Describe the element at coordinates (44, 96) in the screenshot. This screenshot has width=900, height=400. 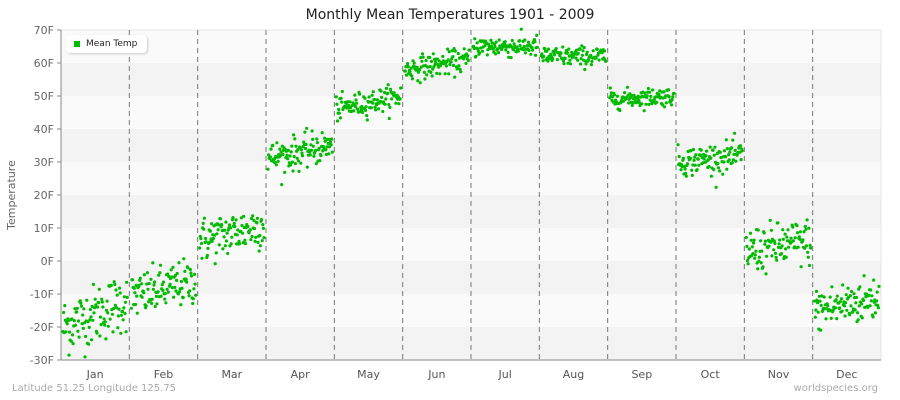
I see `y-tick-label: 50F` at that location.